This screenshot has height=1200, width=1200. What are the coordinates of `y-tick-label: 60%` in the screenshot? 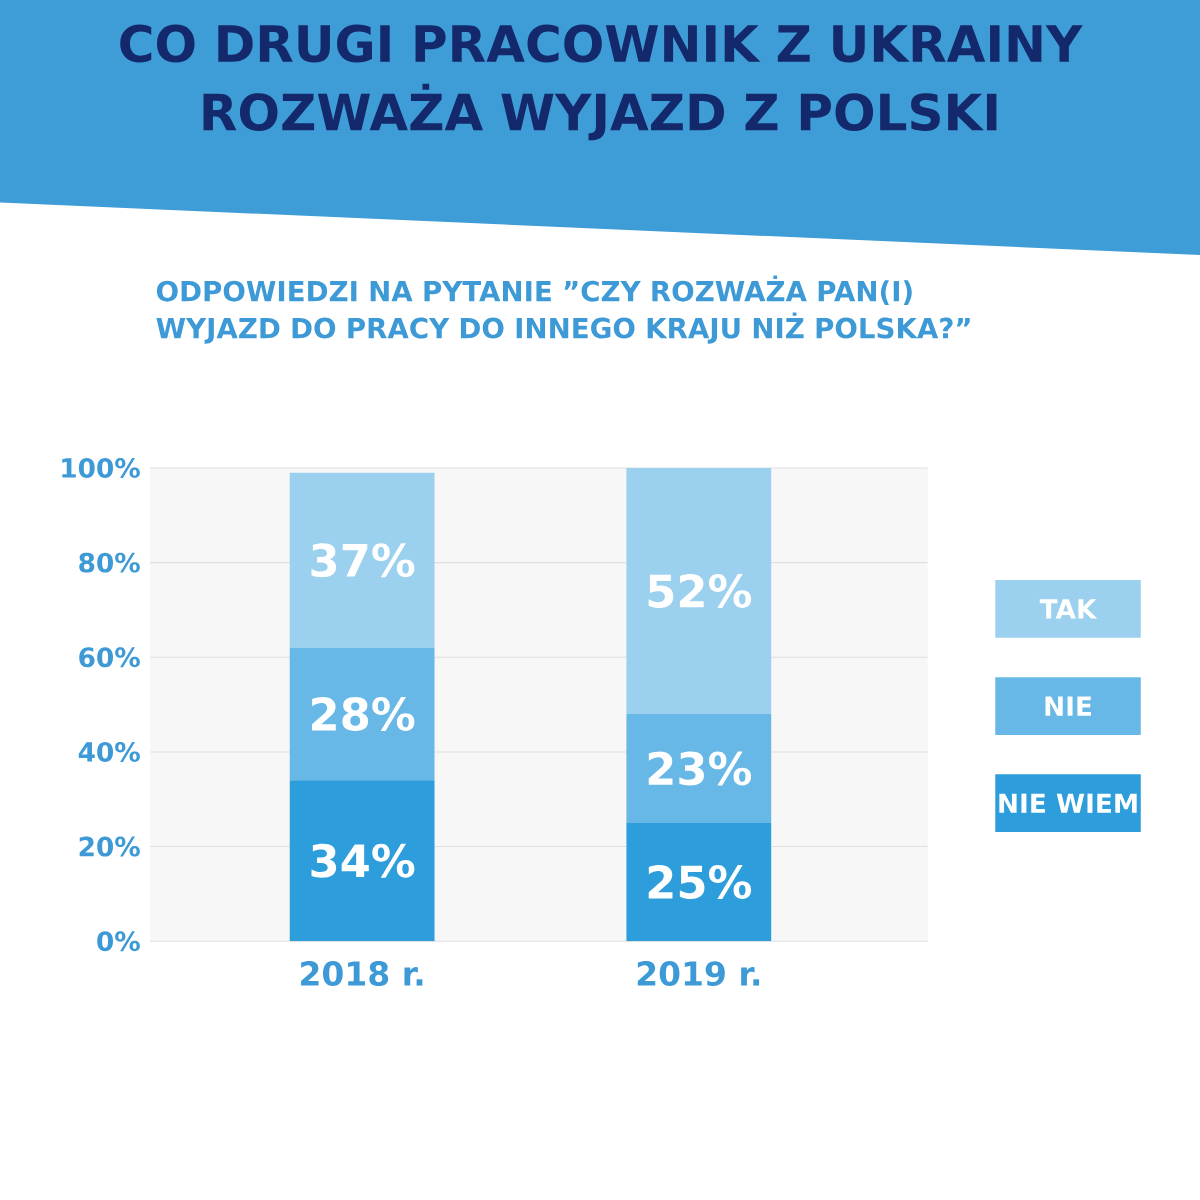 It's located at (109, 657).